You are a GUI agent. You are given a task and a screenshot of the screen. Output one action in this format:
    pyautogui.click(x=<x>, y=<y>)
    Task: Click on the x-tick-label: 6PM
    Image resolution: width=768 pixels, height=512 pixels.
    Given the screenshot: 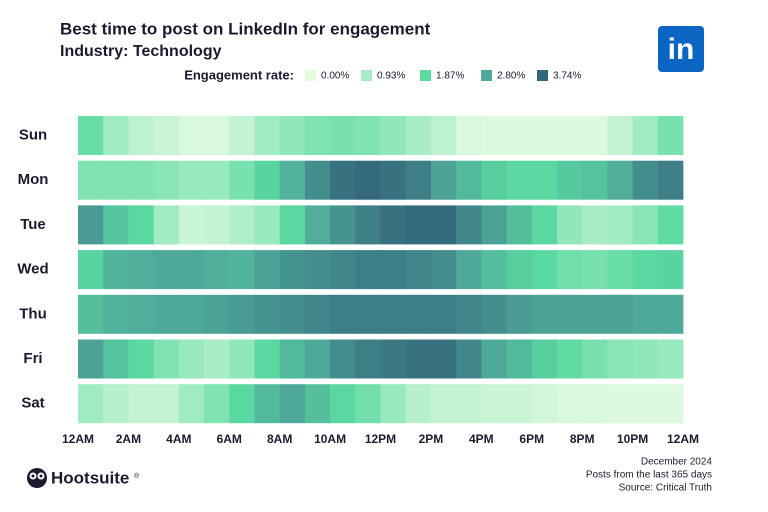 What is the action you would take?
    pyautogui.click(x=531, y=439)
    